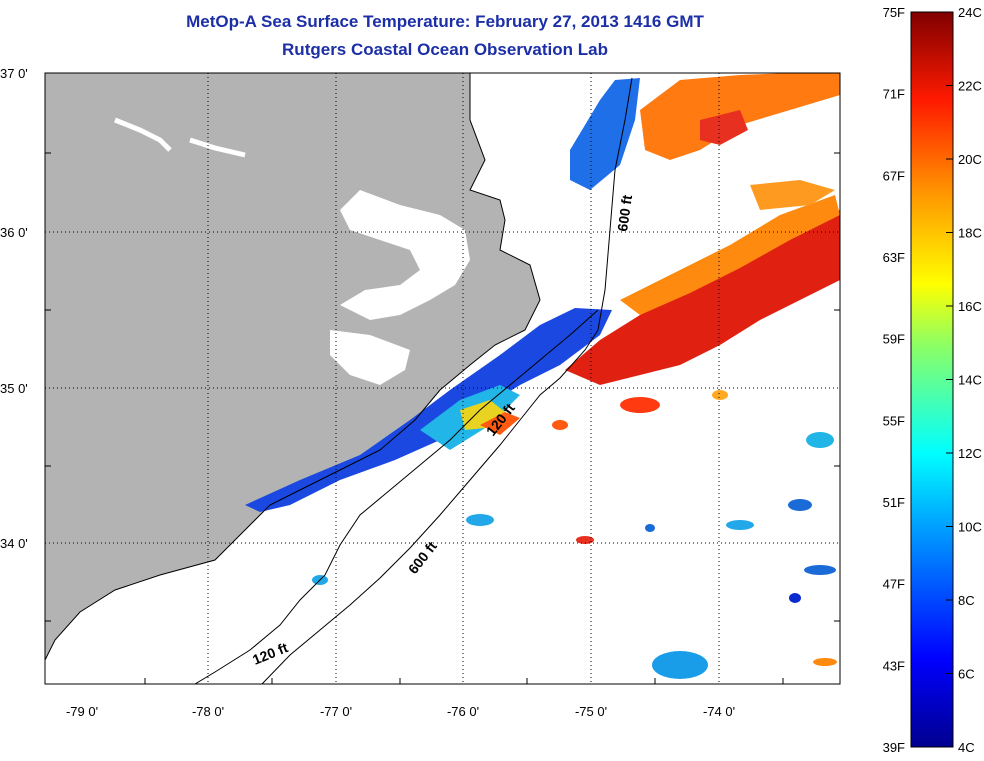 The image size is (984, 761). Describe the element at coordinates (14, 73) in the screenshot. I see `lat-label: 37 0'` at that location.